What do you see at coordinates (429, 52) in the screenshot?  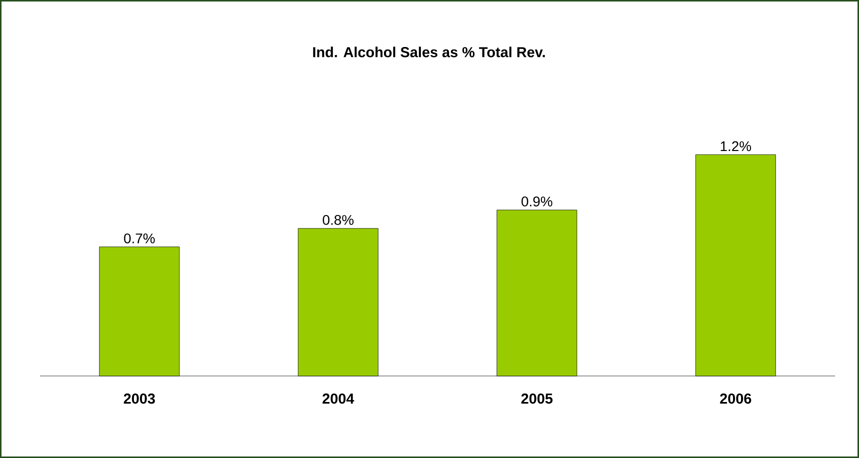 I see `chart-title: Ind. Alcohol Sales as % Total Rev.` at bounding box center [429, 52].